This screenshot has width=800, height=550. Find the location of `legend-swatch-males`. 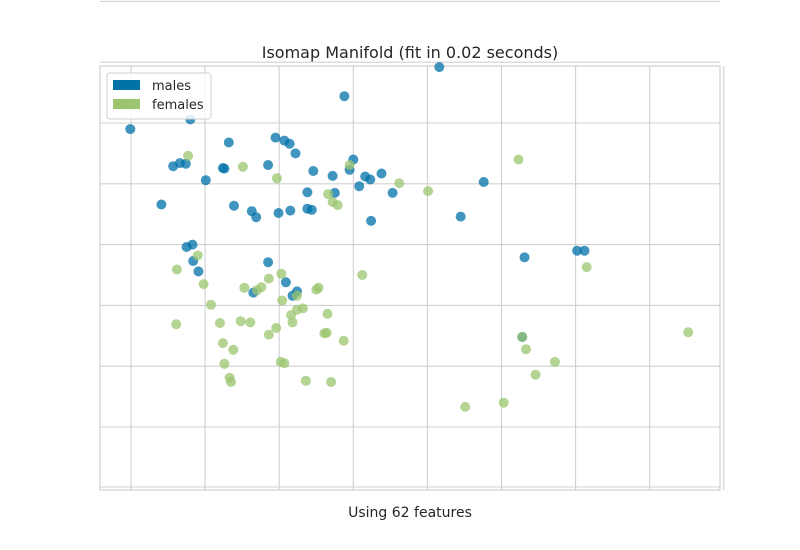

legend-swatch-males is located at coordinates (126, 85).